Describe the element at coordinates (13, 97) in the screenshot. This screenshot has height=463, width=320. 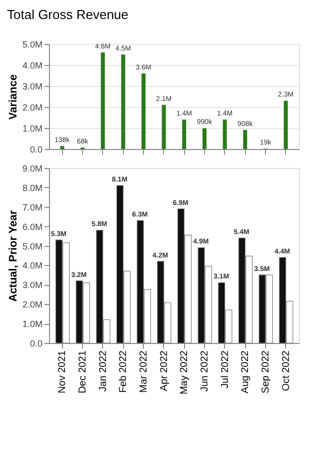
I see `y-axis-title: Variance` at that location.